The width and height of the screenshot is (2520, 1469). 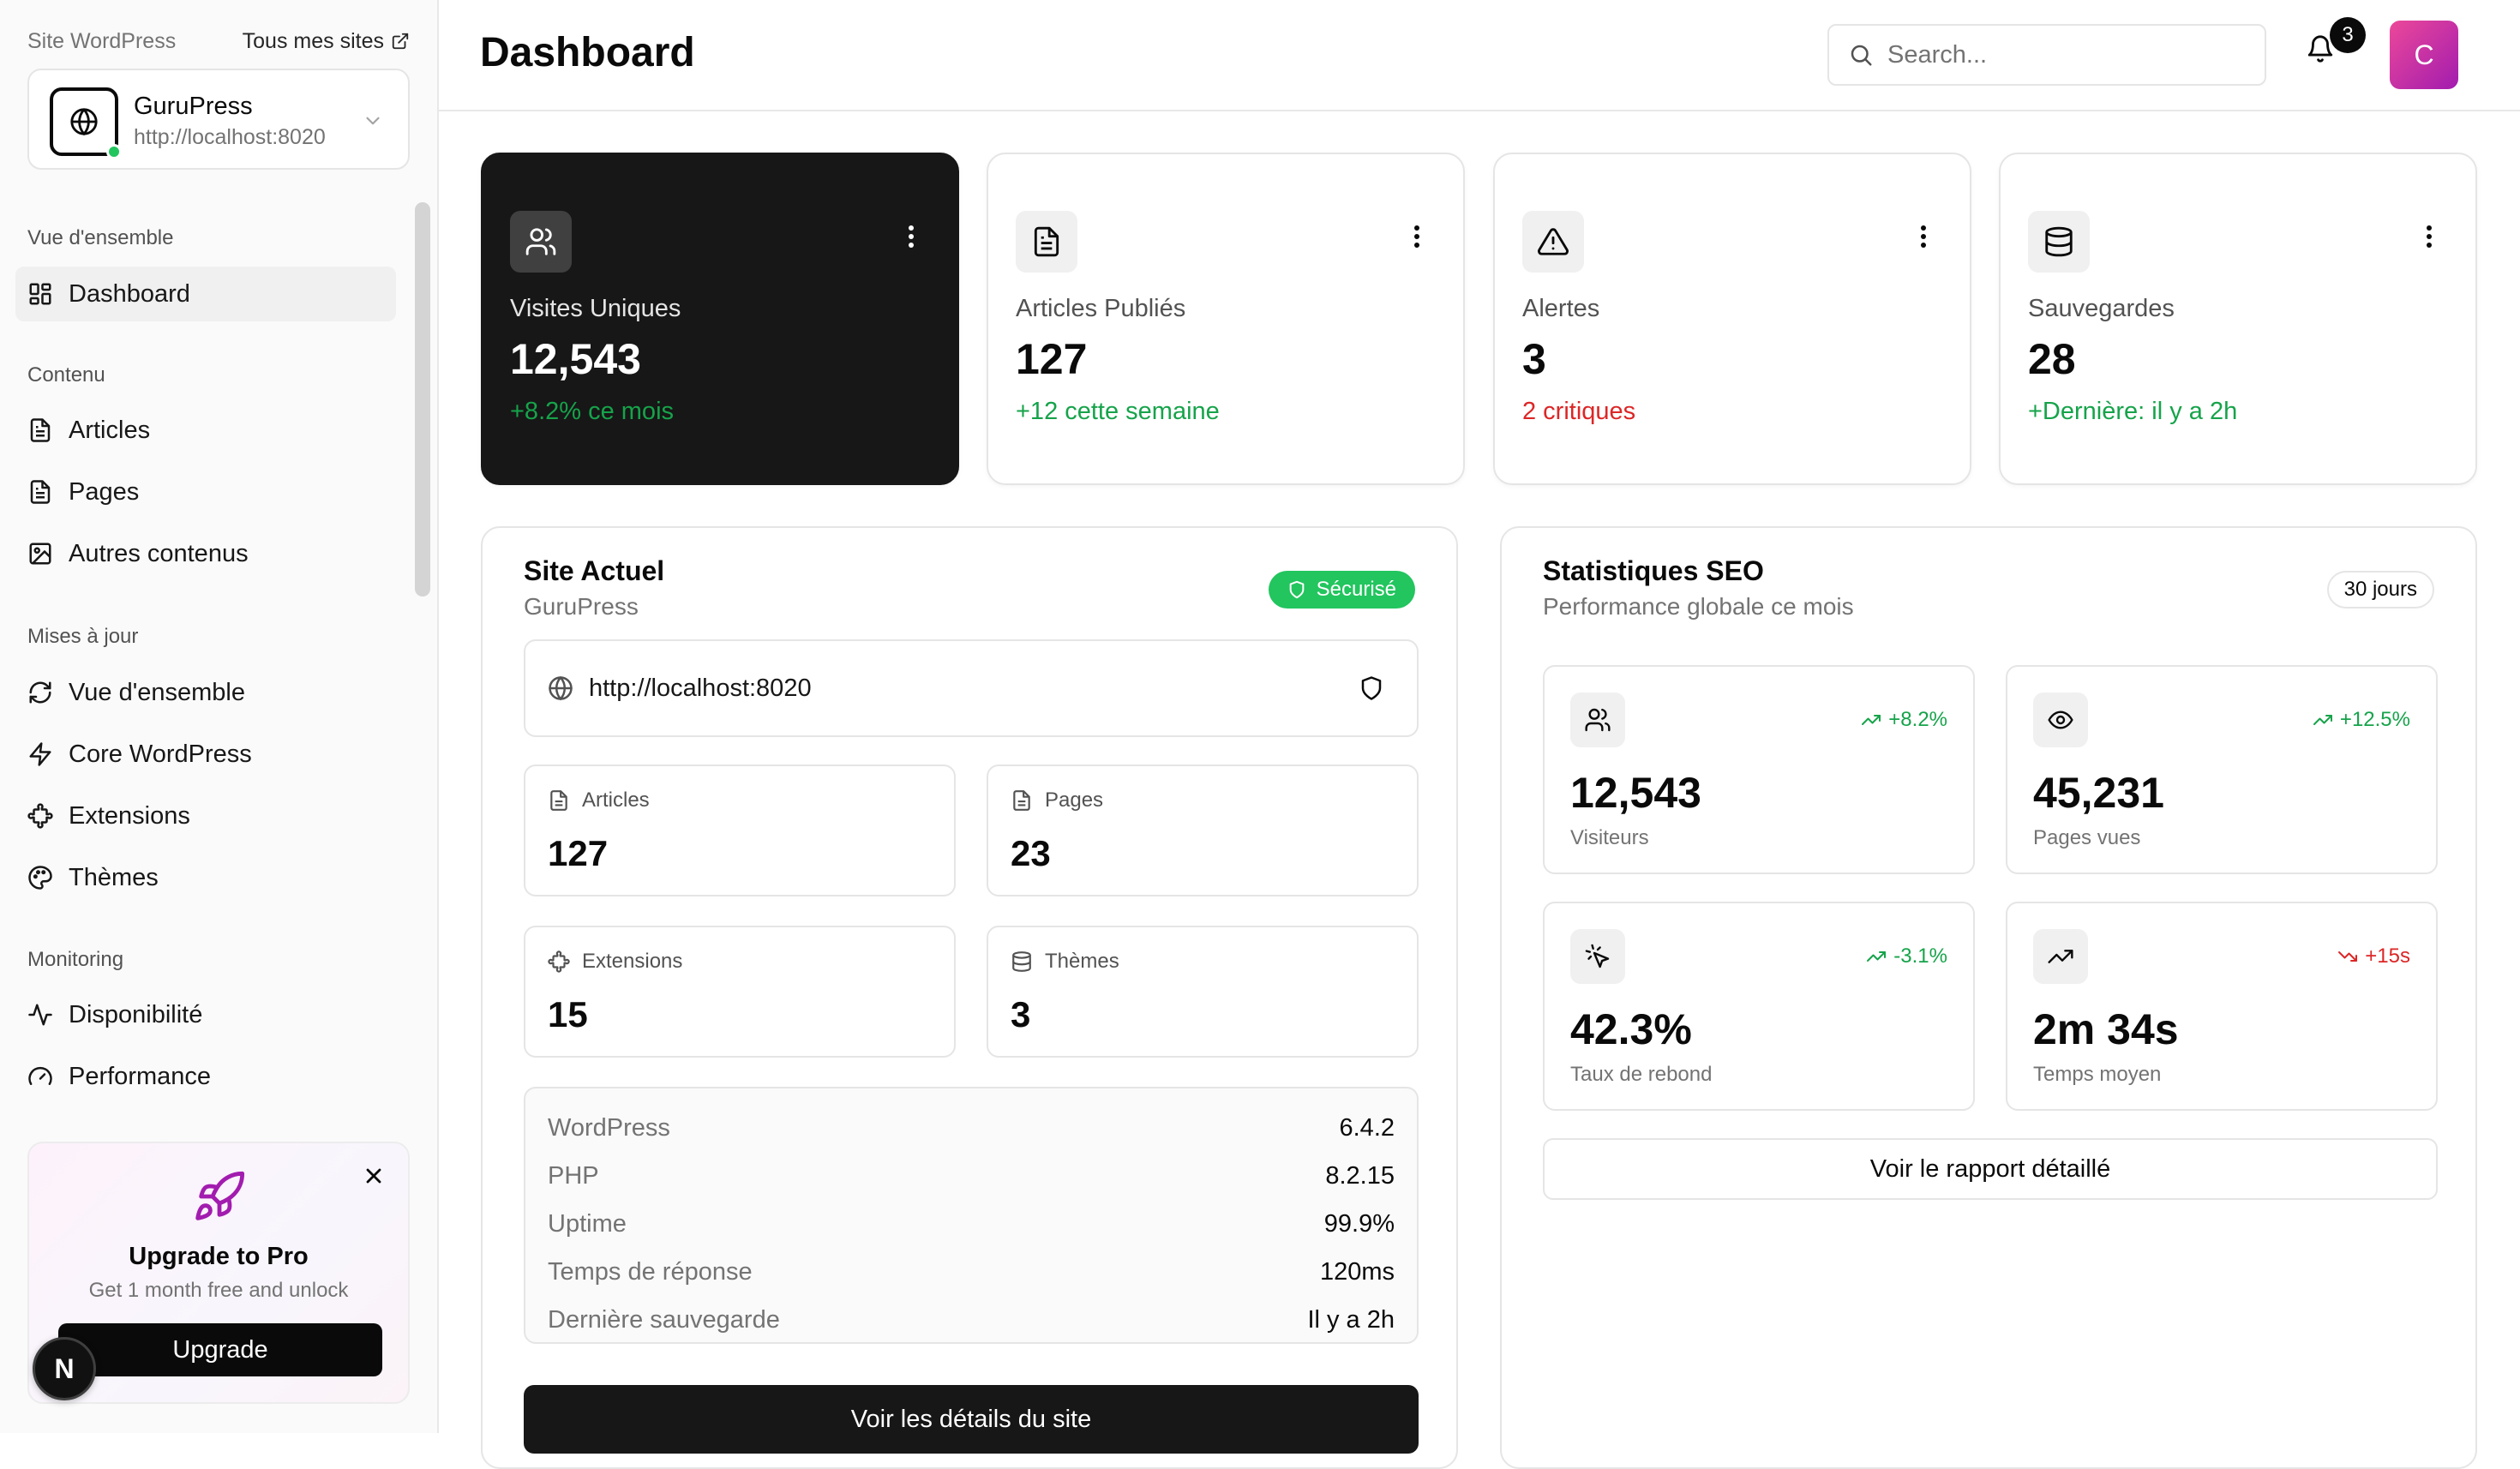 I want to click on all-sites-link: Tous mes sites, so click(x=326, y=41).